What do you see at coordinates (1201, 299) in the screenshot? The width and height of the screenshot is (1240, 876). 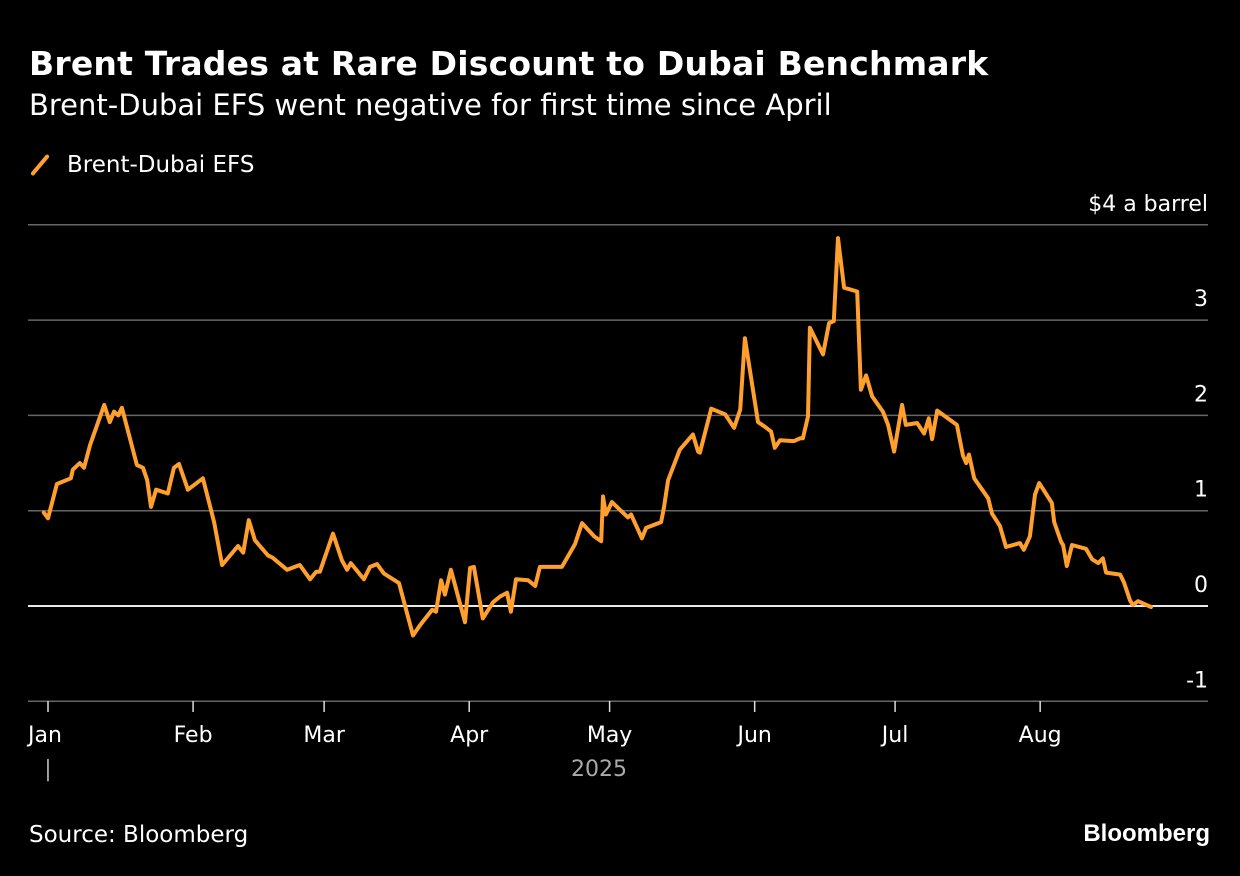 I see `y-tick-label: 3` at bounding box center [1201, 299].